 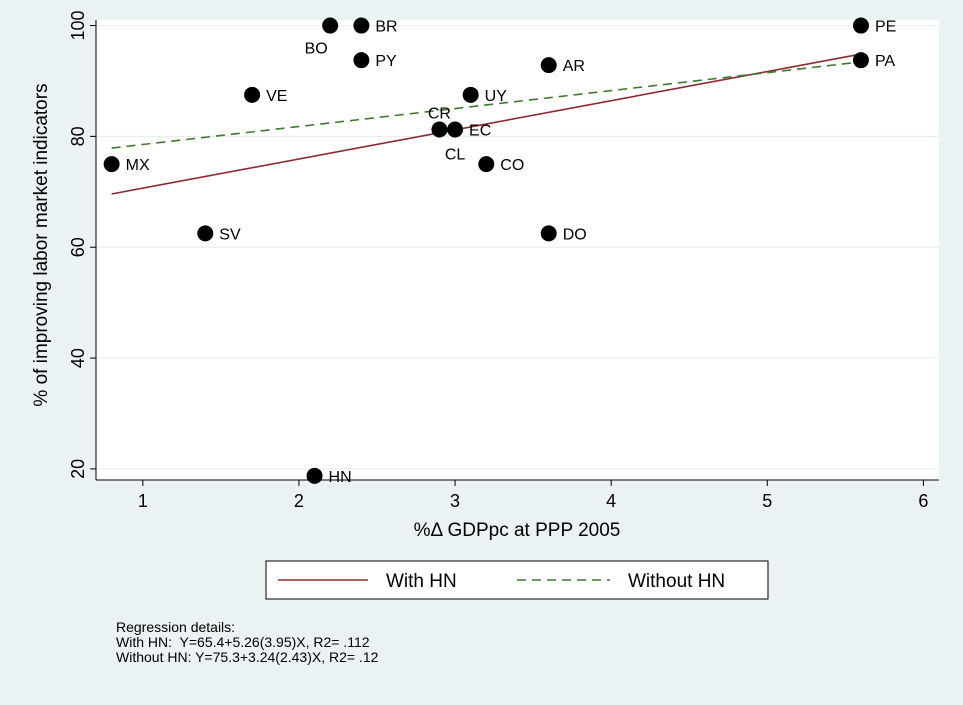 What do you see at coordinates (41, 244) in the screenshot?
I see `y-axis-title: % of improving labor market indicators` at bounding box center [41, 244].